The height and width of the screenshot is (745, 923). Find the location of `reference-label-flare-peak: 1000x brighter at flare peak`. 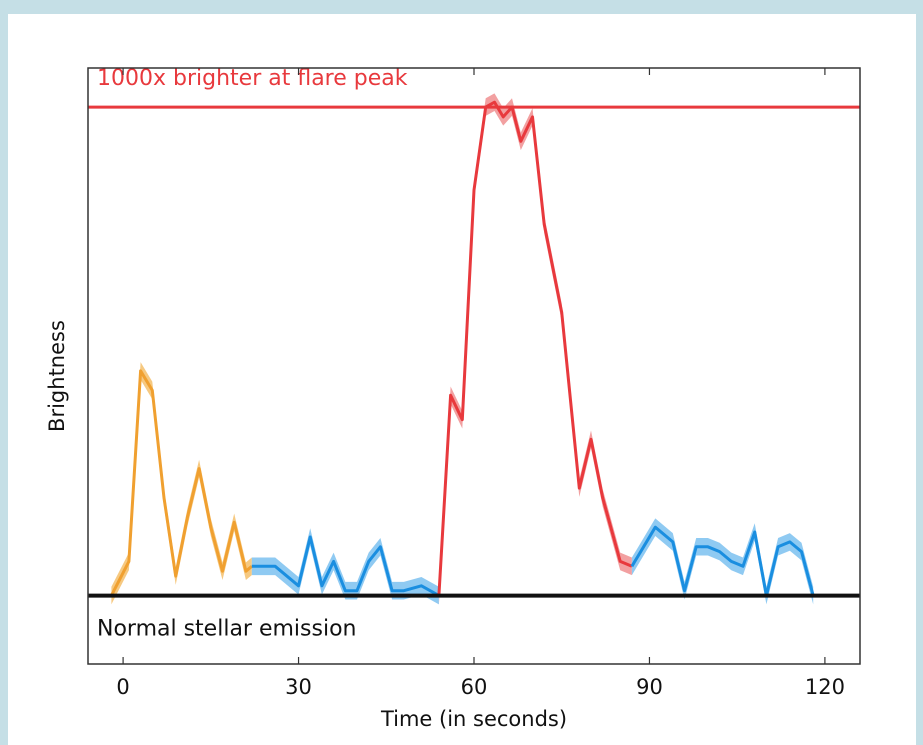

reference-label-flare-peak: 1000x brighter at flare peak is located at coordinates (252, 78).